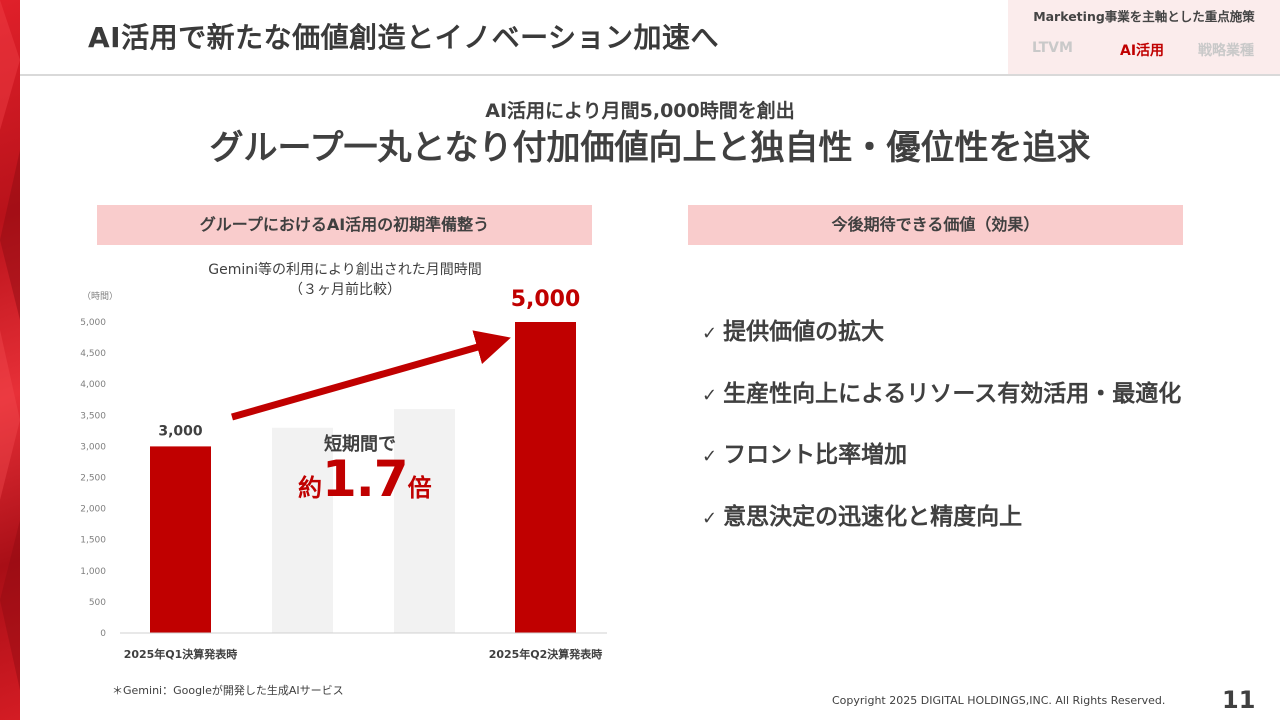 The width and height of the screenshot is (1280, 720). I want to click on chart-unit-label: （時間）, so click(100, 297).